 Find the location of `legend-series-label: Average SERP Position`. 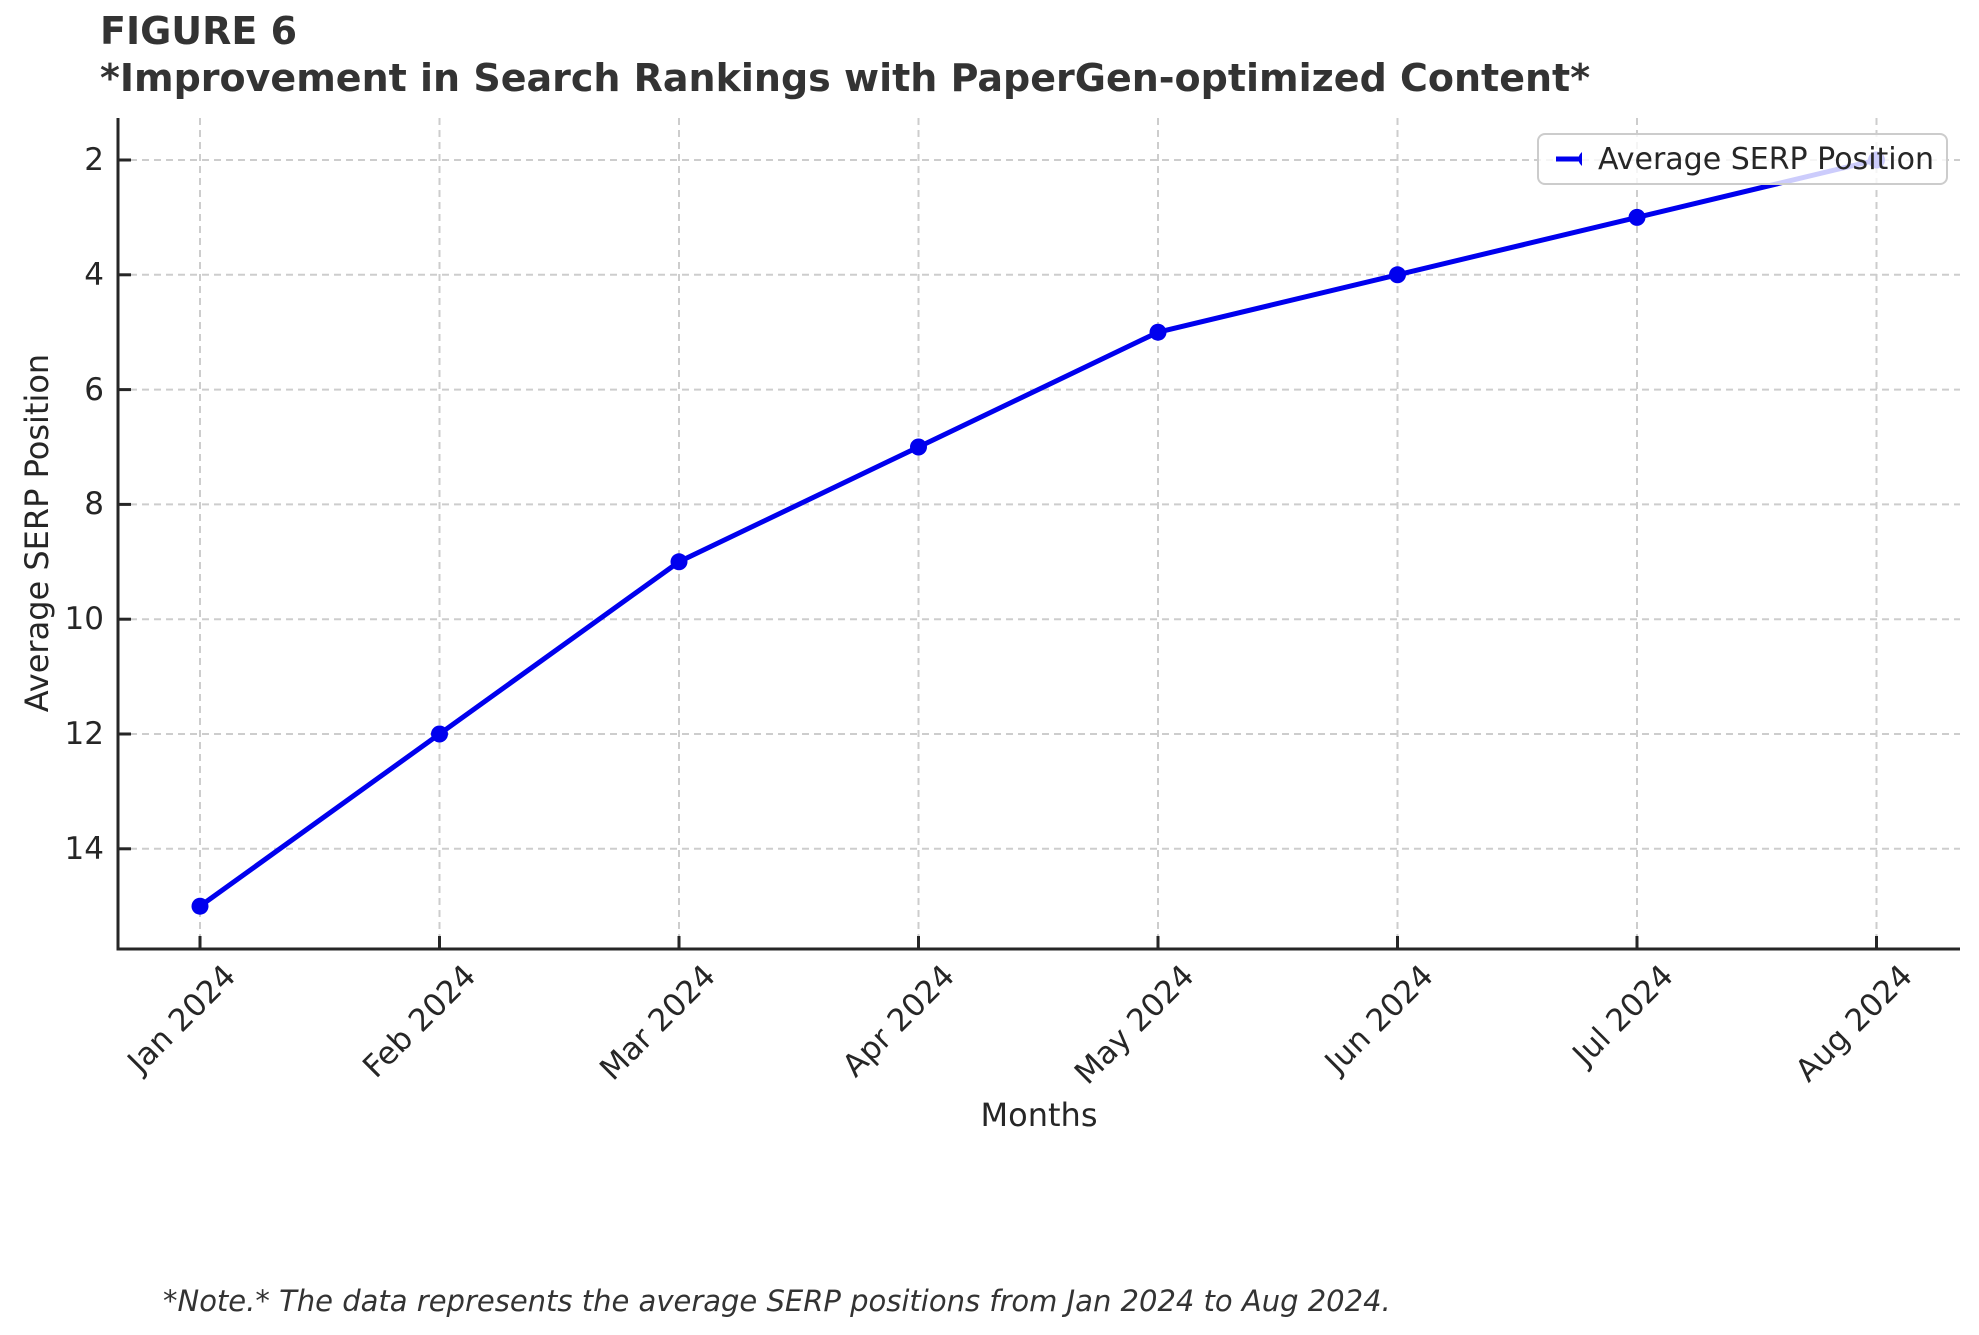

legend-series-label: Average SERP Position is located at coordinates (1765, 159).